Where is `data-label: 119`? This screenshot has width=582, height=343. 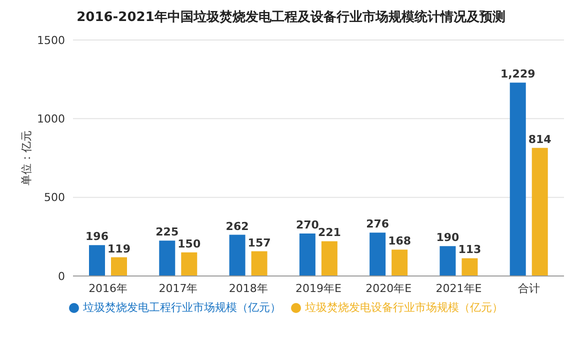 data-label: 119 is located at coordinates (119, 249).